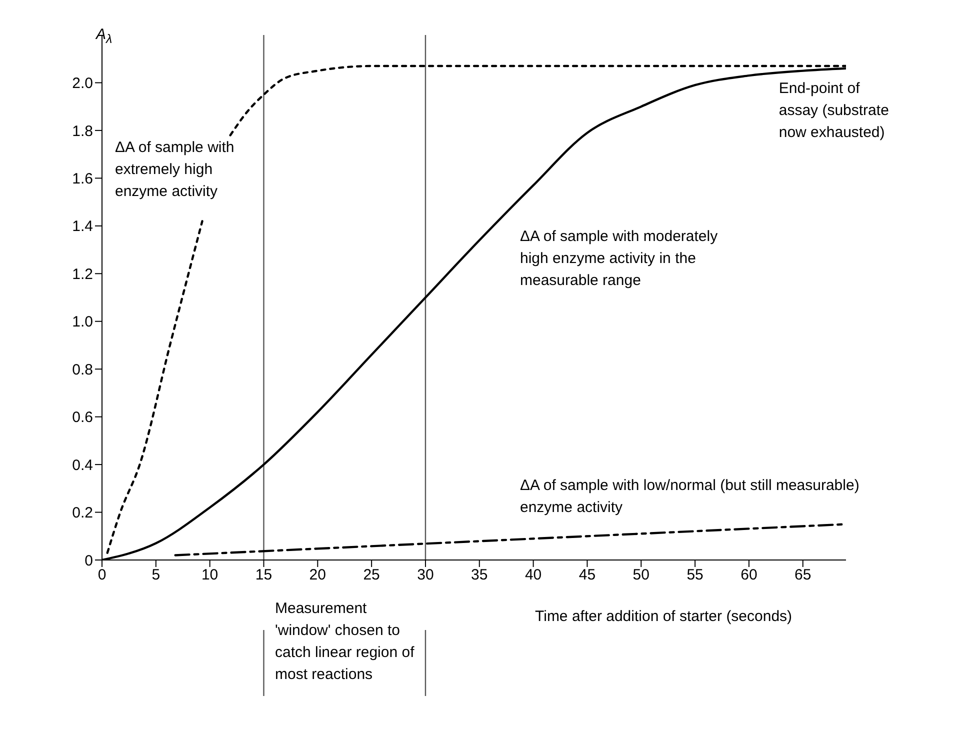  I want to click on x-tick-label: 5, so click(156, 575).